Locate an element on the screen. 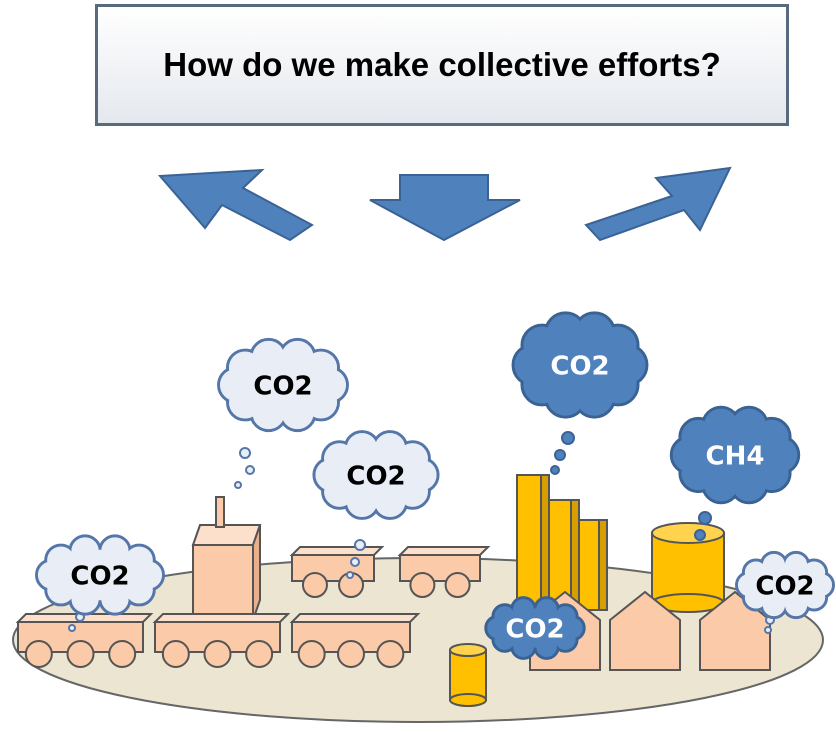 The width and height of the screenshot is (836, 732). factory-side is located at coordinates (256, 572).